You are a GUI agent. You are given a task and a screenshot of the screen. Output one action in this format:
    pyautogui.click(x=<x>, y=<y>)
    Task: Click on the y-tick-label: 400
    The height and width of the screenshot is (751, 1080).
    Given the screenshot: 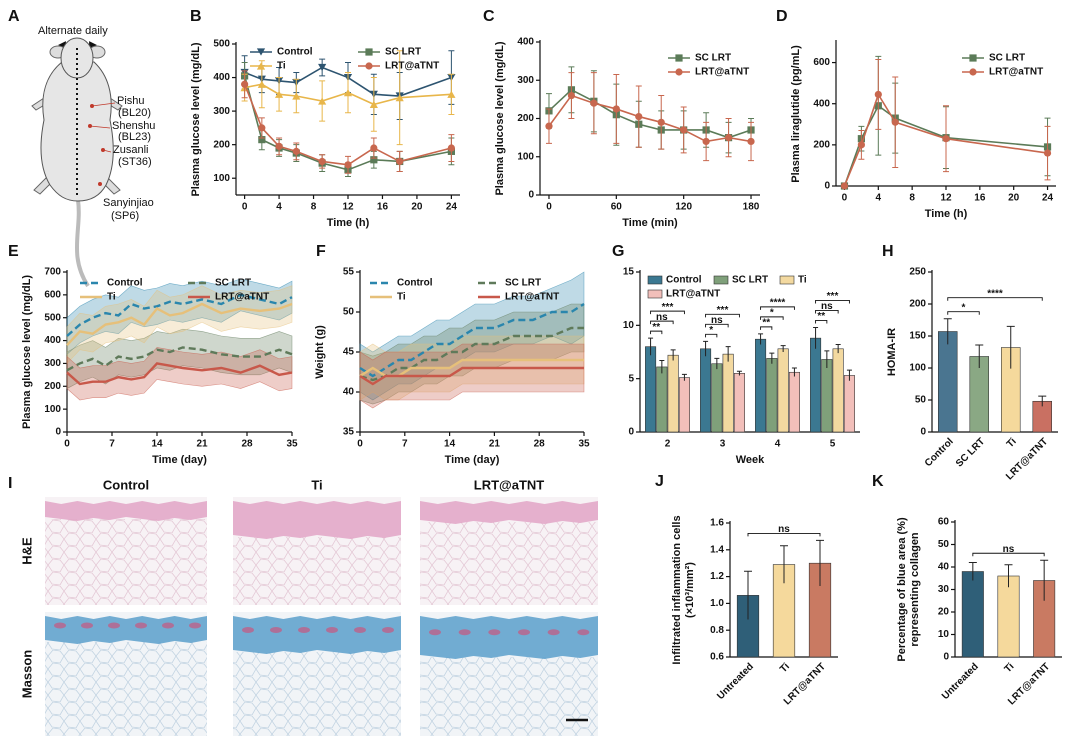 What is the action you would take?
    pyautogui.click(x=52, y=340)
    